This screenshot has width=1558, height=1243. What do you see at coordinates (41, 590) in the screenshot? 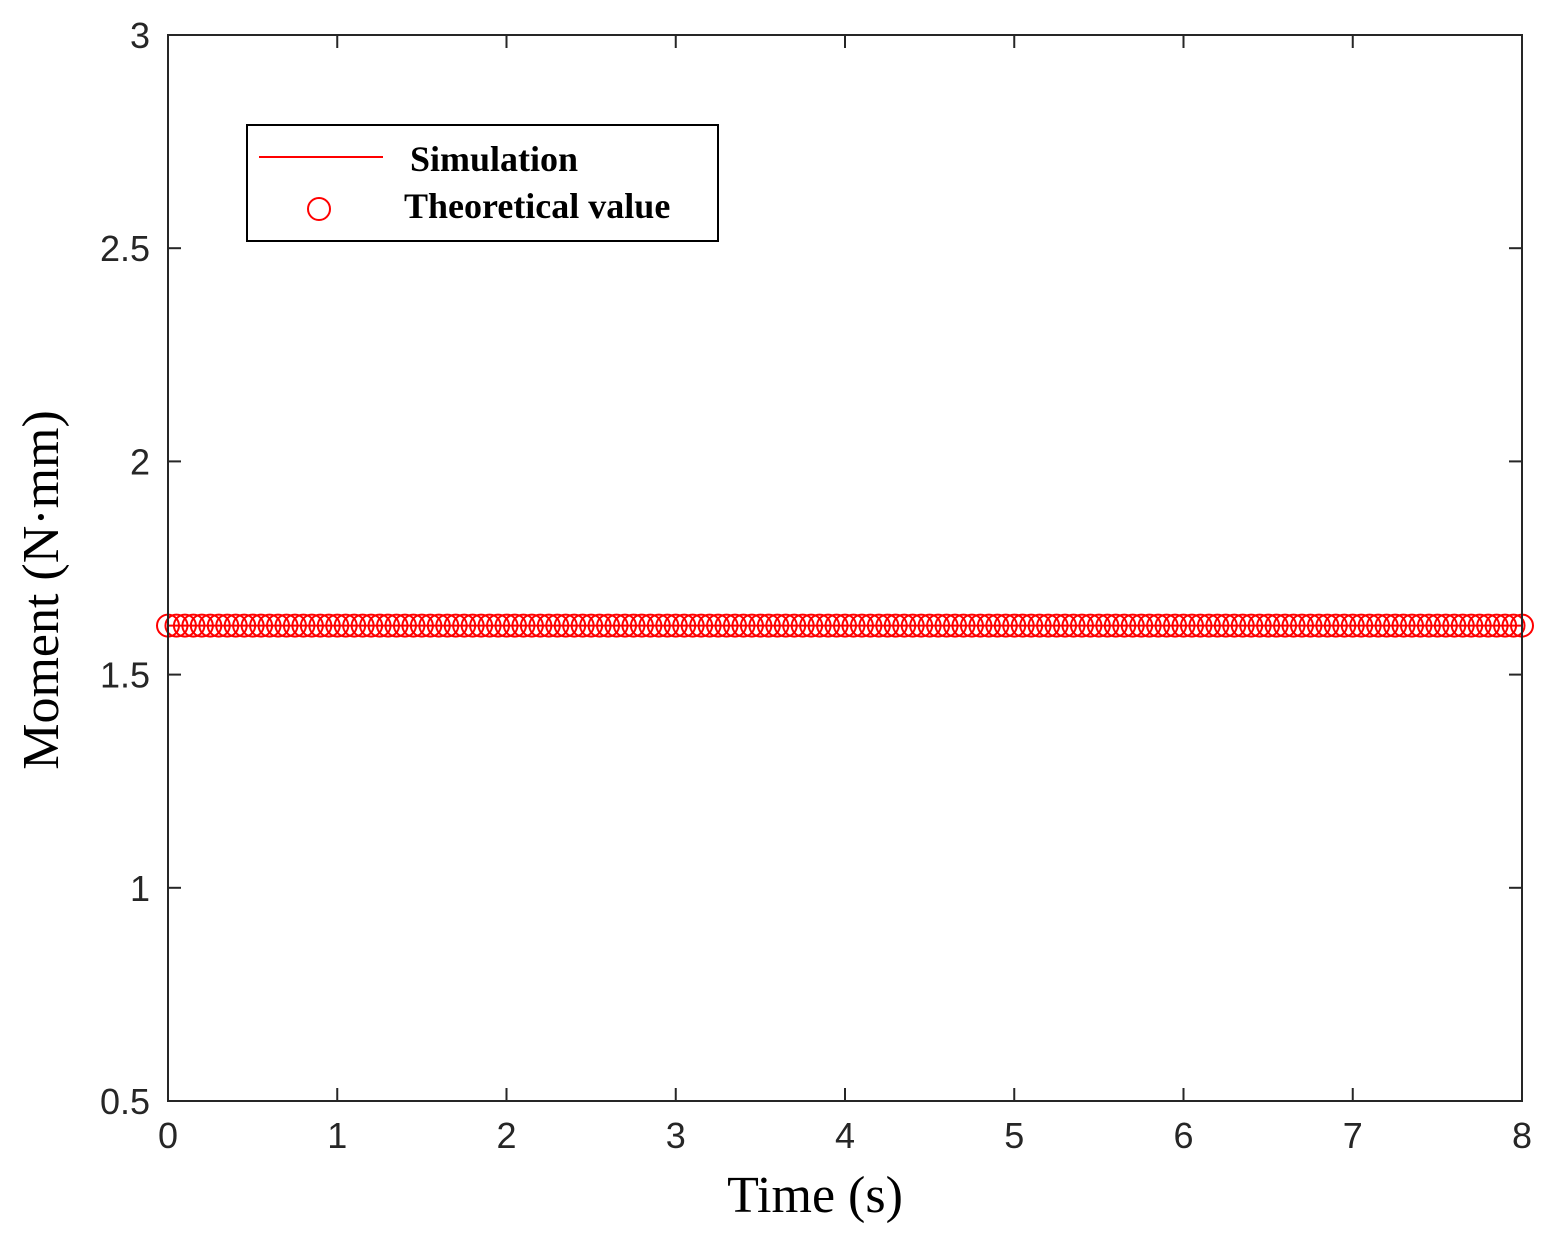
I see `y-axis-title: Moment (N·mm)` at bounding box center [41, 590].